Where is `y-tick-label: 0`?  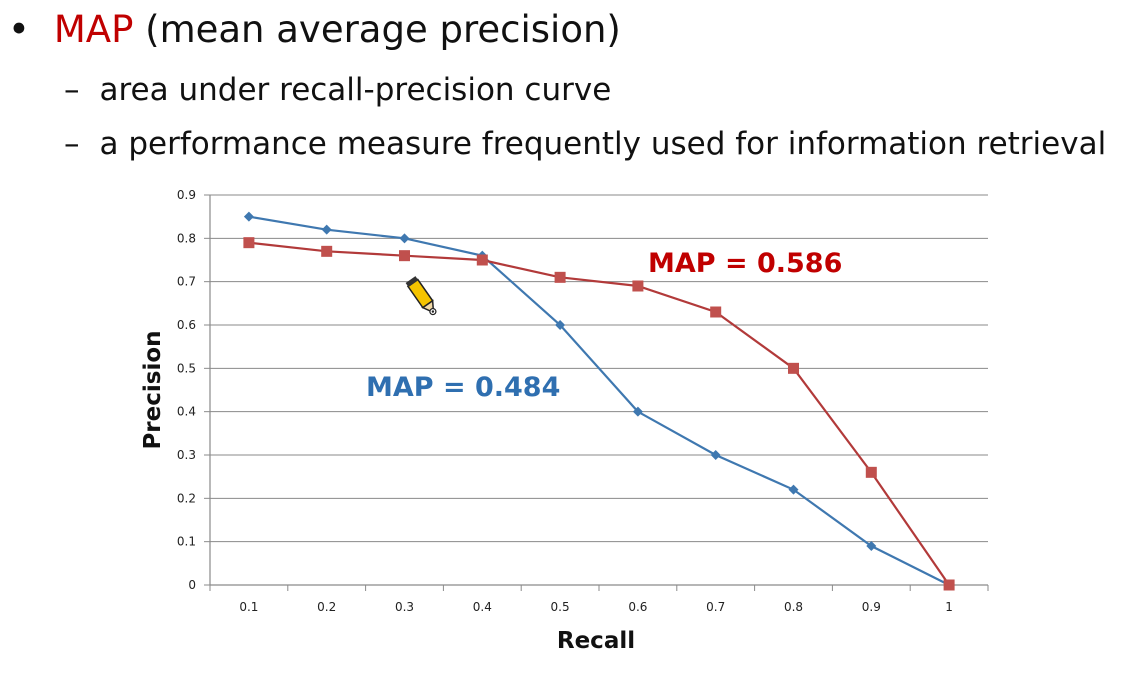
y-tick-label: 0 is located at coordinates (192, 585).